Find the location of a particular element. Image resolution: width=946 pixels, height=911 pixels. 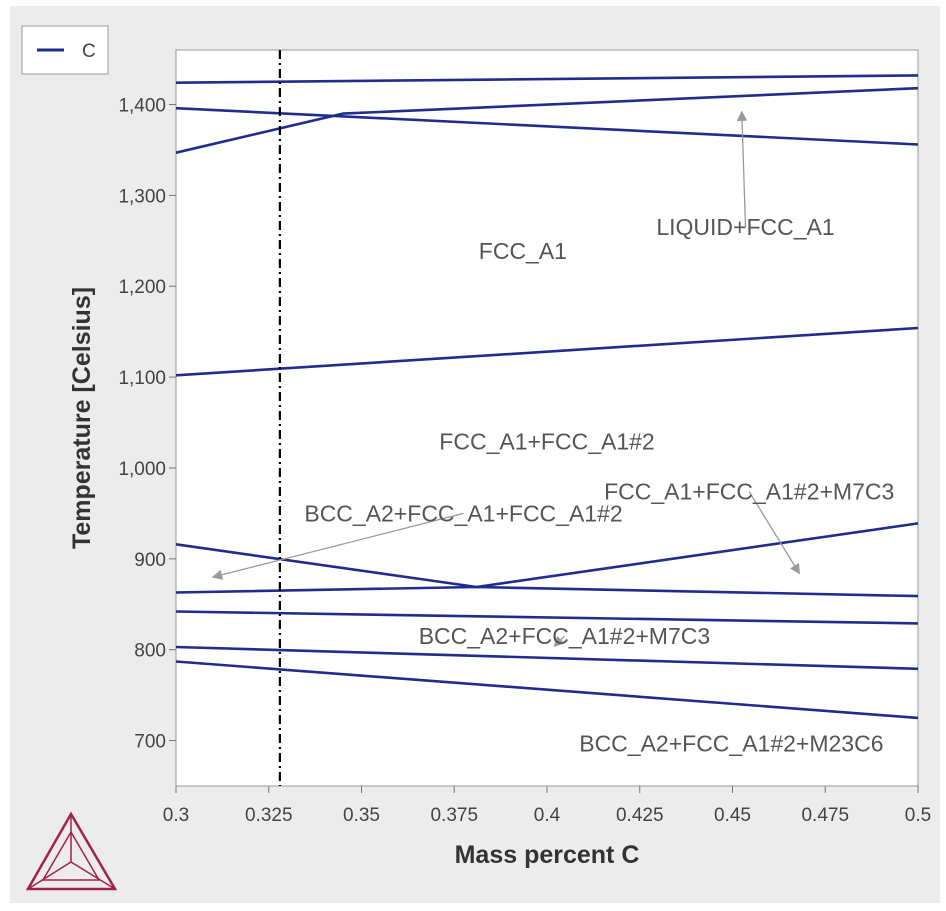

y-axis-title: Temperature [Celsius] is located at coordinates (82, 418).